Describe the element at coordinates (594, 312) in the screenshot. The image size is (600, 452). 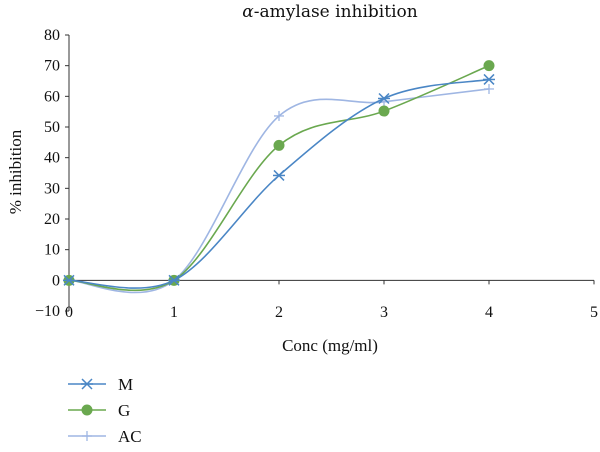
I see `x-tick-label: 5` at that location.